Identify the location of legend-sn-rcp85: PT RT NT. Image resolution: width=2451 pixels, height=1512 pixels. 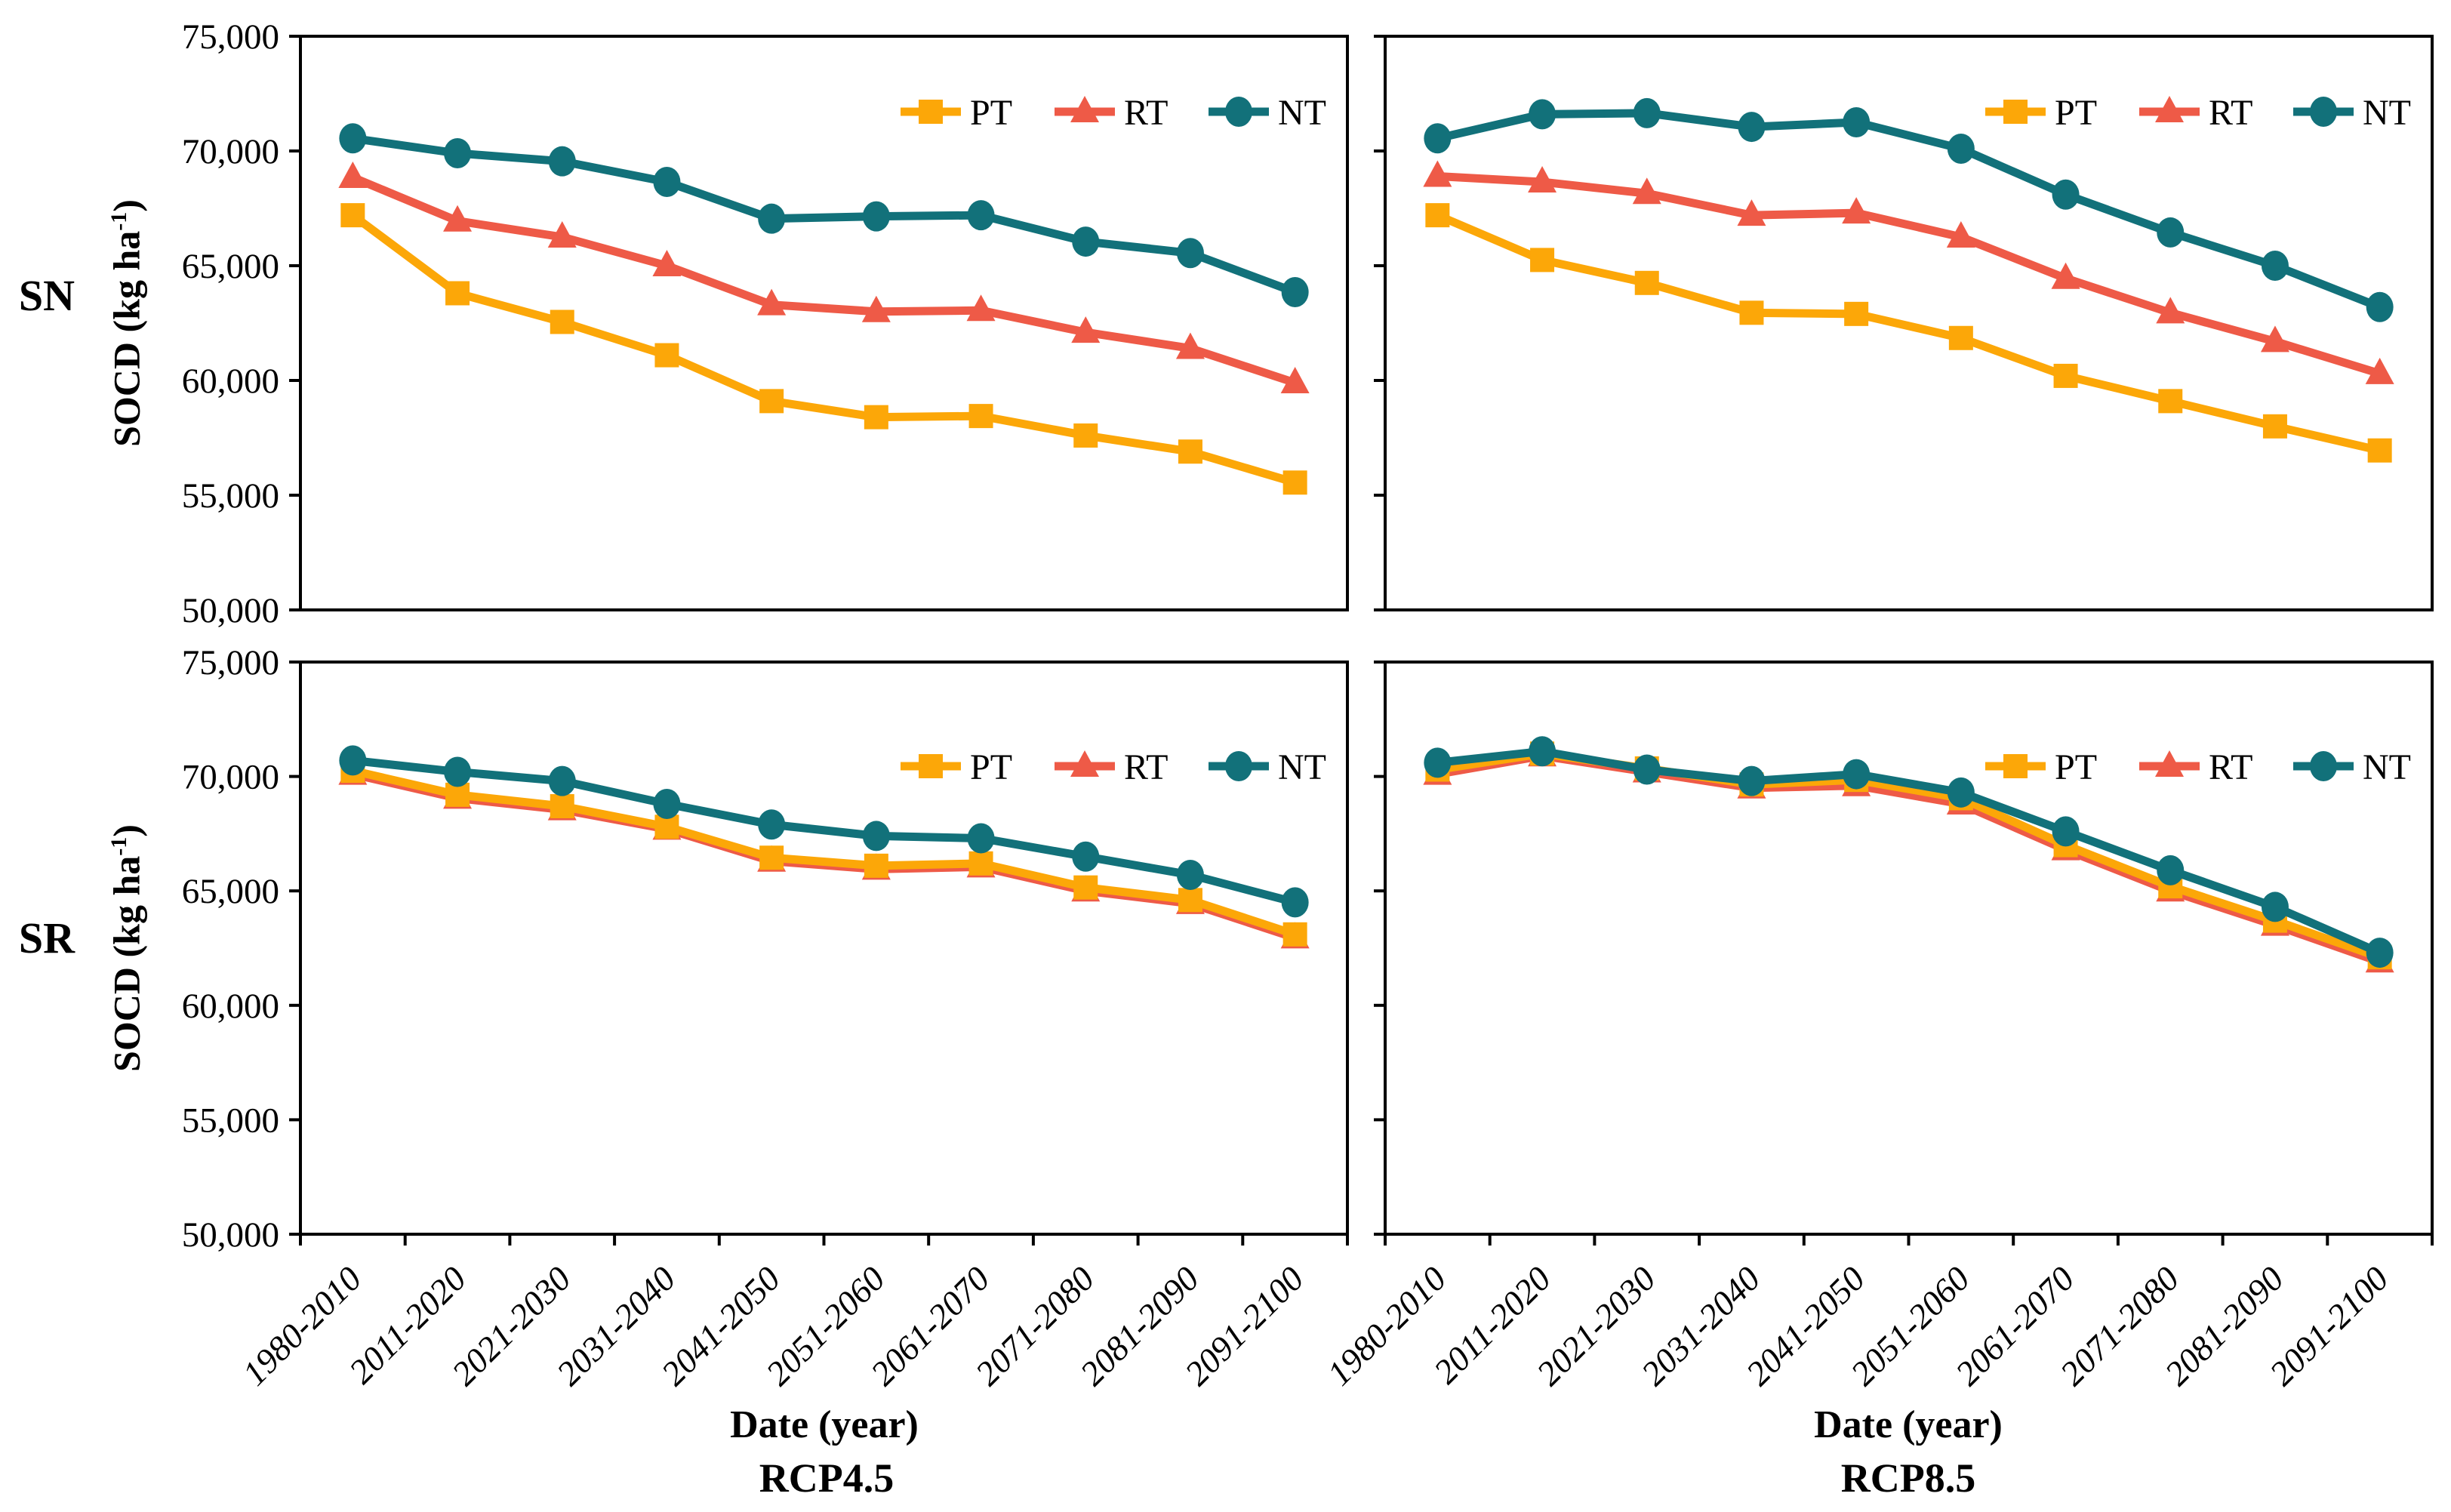
(2198, 113).